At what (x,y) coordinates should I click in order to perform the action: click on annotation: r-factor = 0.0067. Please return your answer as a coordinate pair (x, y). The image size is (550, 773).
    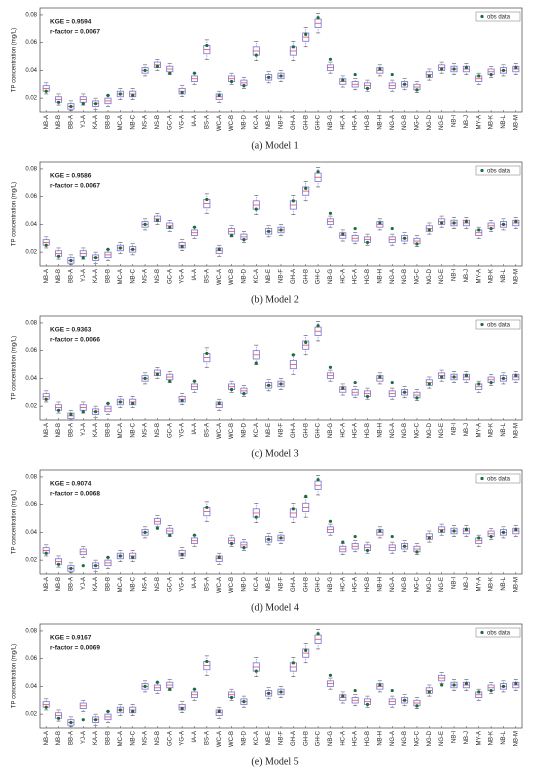
    Looking at the image, I should click on (75, 32).